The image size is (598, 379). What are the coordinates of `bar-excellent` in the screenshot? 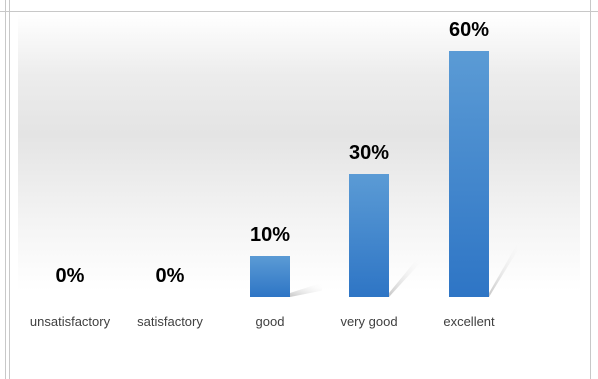 It's located at (469, 174).